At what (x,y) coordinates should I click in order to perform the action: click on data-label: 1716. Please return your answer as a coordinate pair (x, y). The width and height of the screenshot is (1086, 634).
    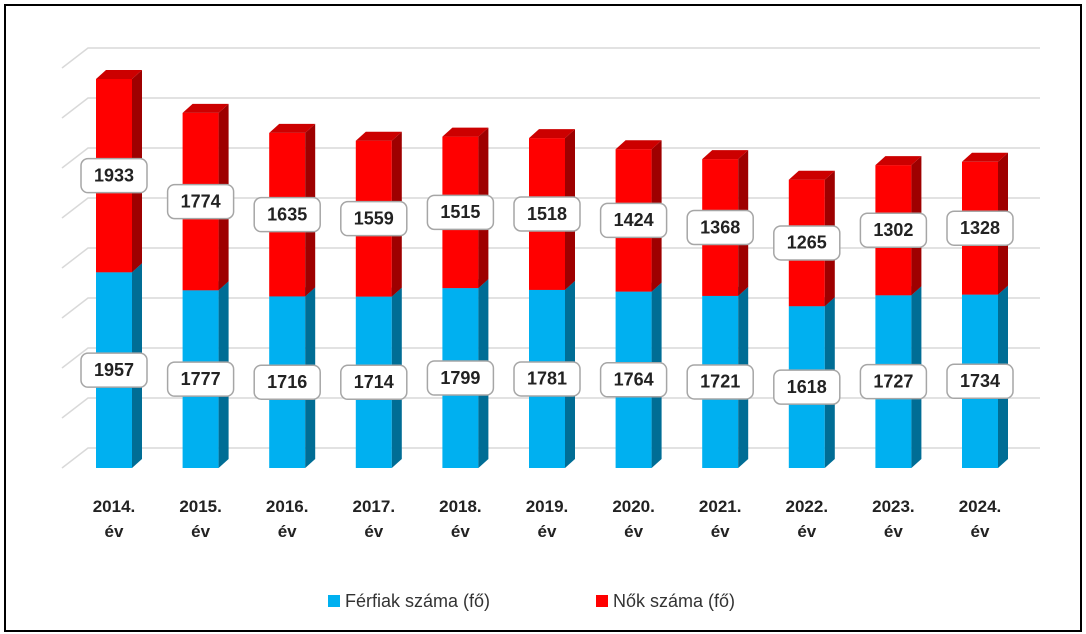
    Looking at the image, I should click on (287, 382).